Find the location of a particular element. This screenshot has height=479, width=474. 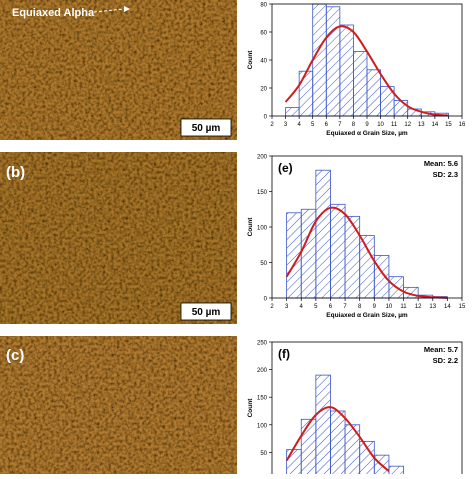

plot-frame is located at coordinates (367, 410).